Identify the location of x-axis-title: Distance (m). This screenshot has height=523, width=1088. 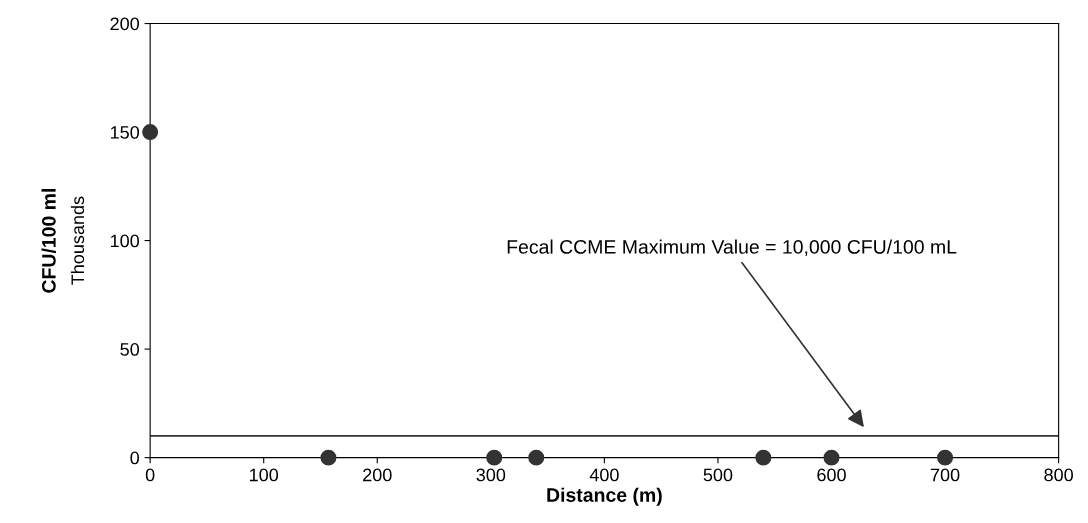
(604, 496).